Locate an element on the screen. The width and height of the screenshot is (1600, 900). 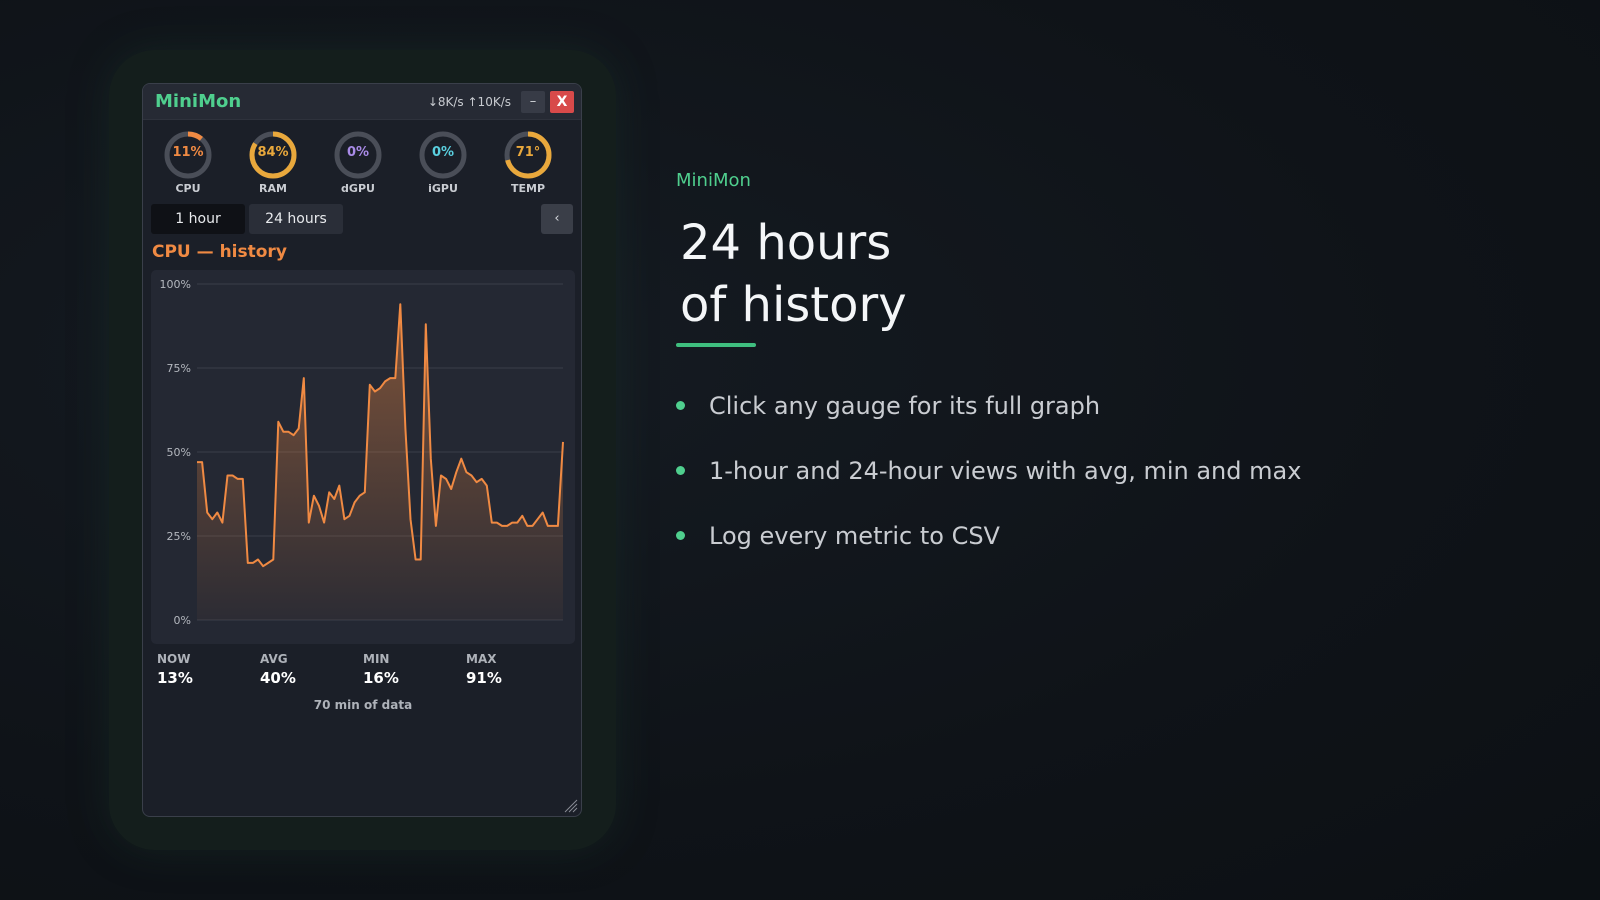
stat-now: NOW 13% is located at coordinates (197, 669).